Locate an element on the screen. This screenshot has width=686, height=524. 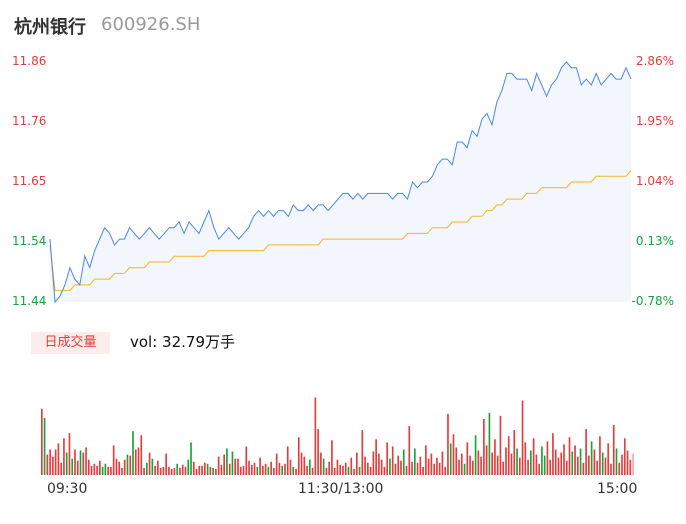
stock-code: 600926.SH is located at coordinates (151, 24).